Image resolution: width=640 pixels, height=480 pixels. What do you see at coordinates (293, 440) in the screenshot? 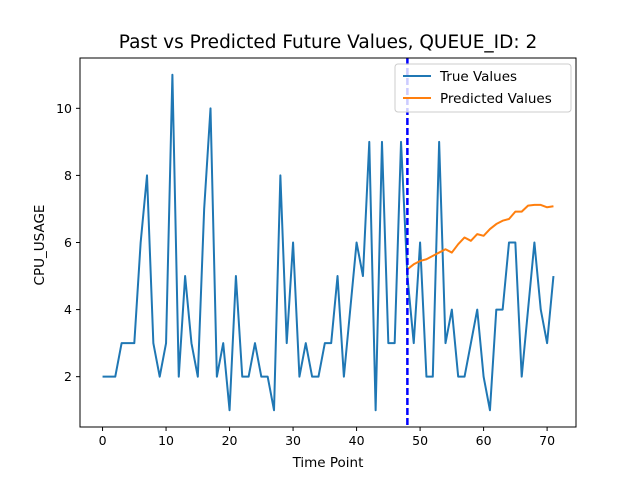
I see `x-tick-label: 30` at bounding box center [293, 440].